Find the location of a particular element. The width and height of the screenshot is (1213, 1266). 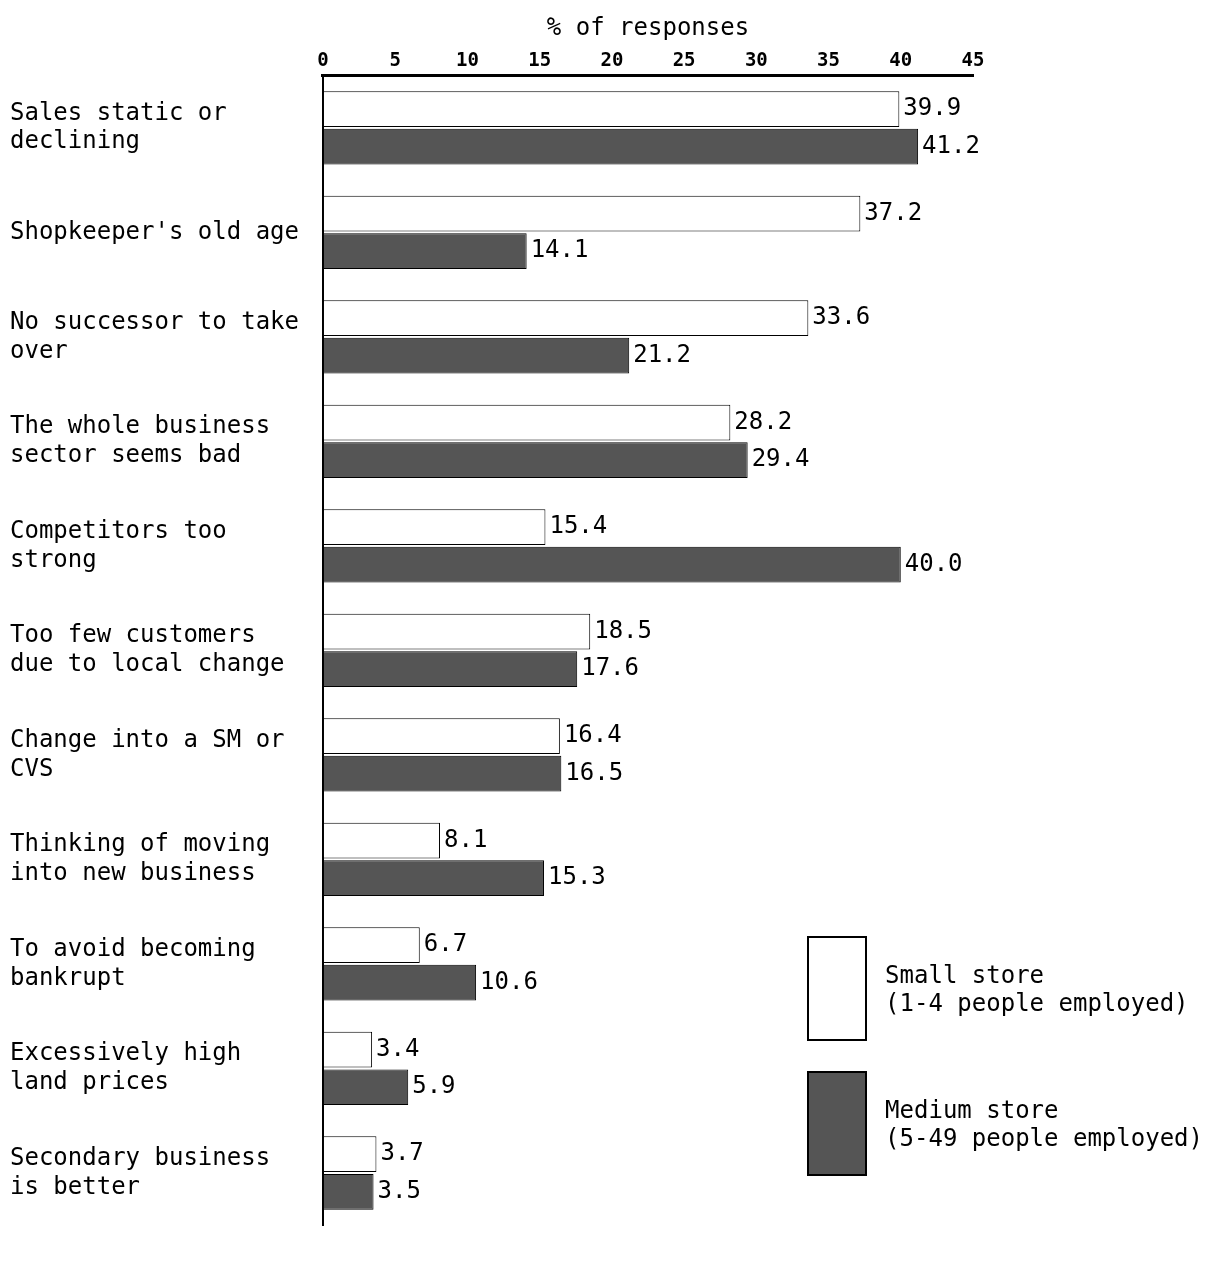

data-label: 15.4 is located at coordinates (578, 525).